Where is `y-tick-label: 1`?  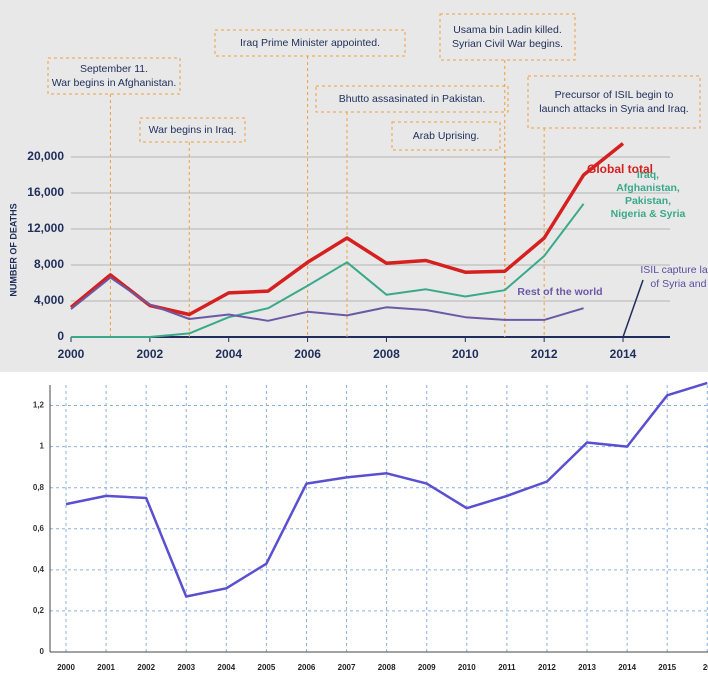
y-tick-label: 1 is located at coordinates (42, 446).